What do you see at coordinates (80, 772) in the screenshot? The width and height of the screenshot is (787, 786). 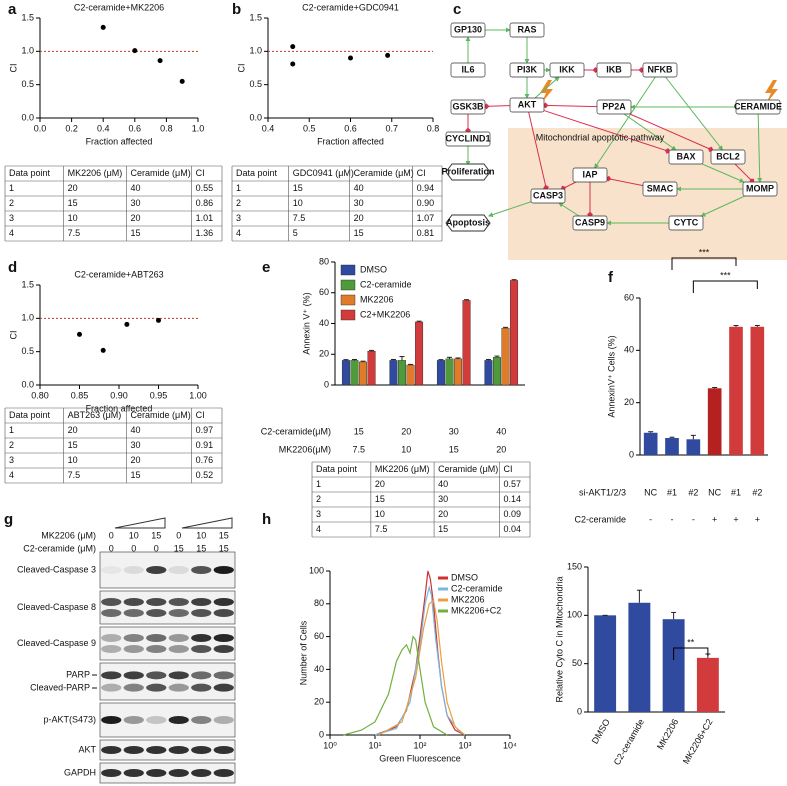 I see `blot-label: GAPDH` at bounding box center [80, 772].